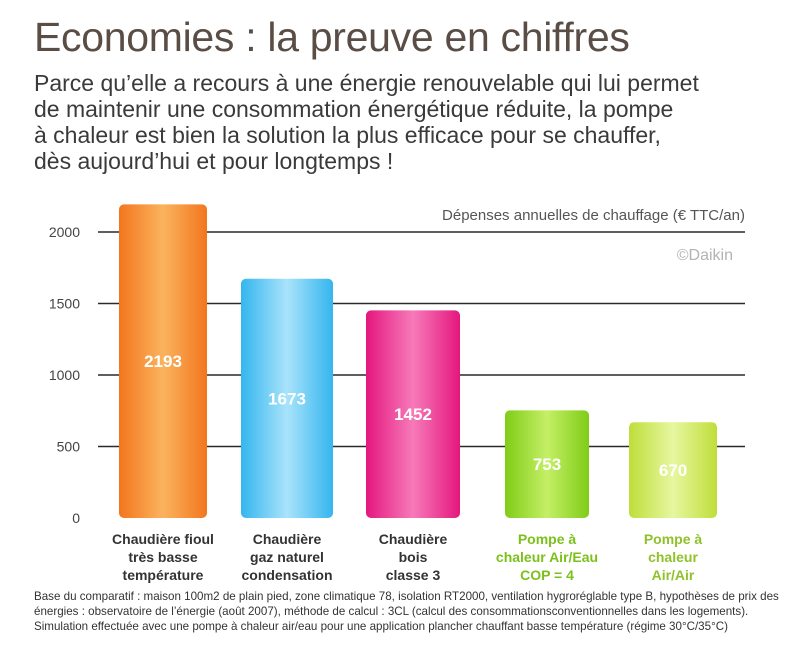  I want to click on category-label-line: chaleur, so click(673, 557).